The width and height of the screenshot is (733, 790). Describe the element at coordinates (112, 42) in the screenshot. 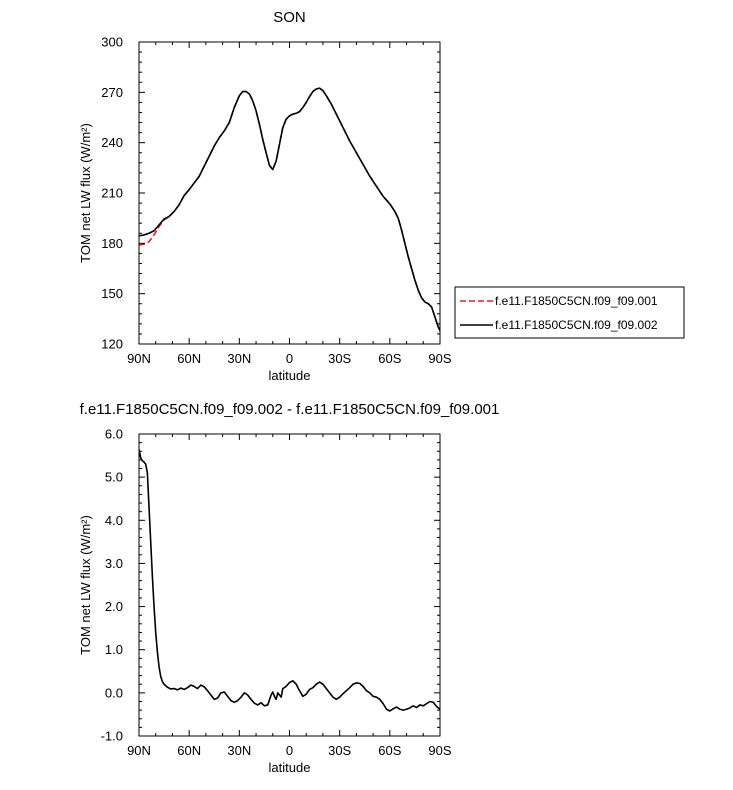

I see `y-tick-label: 300` at that location.